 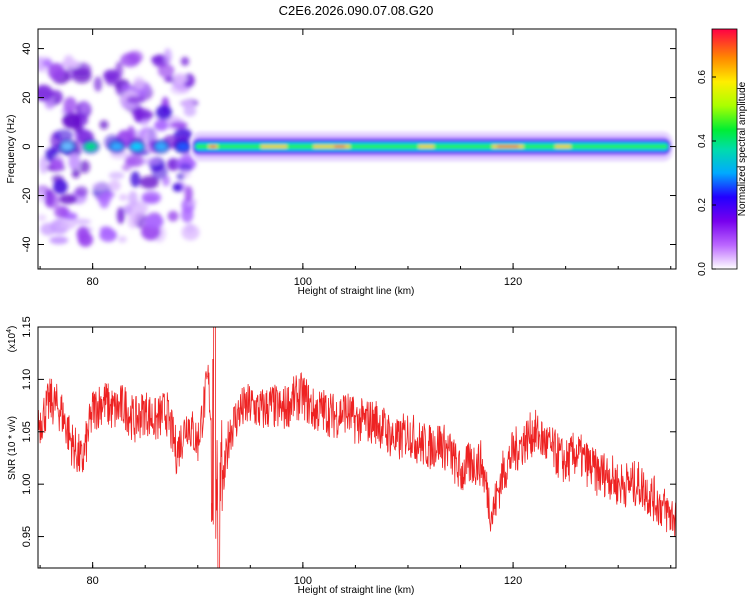 I want to click on colorbar-tick-label: 0.2, so click(x=702, y=205).